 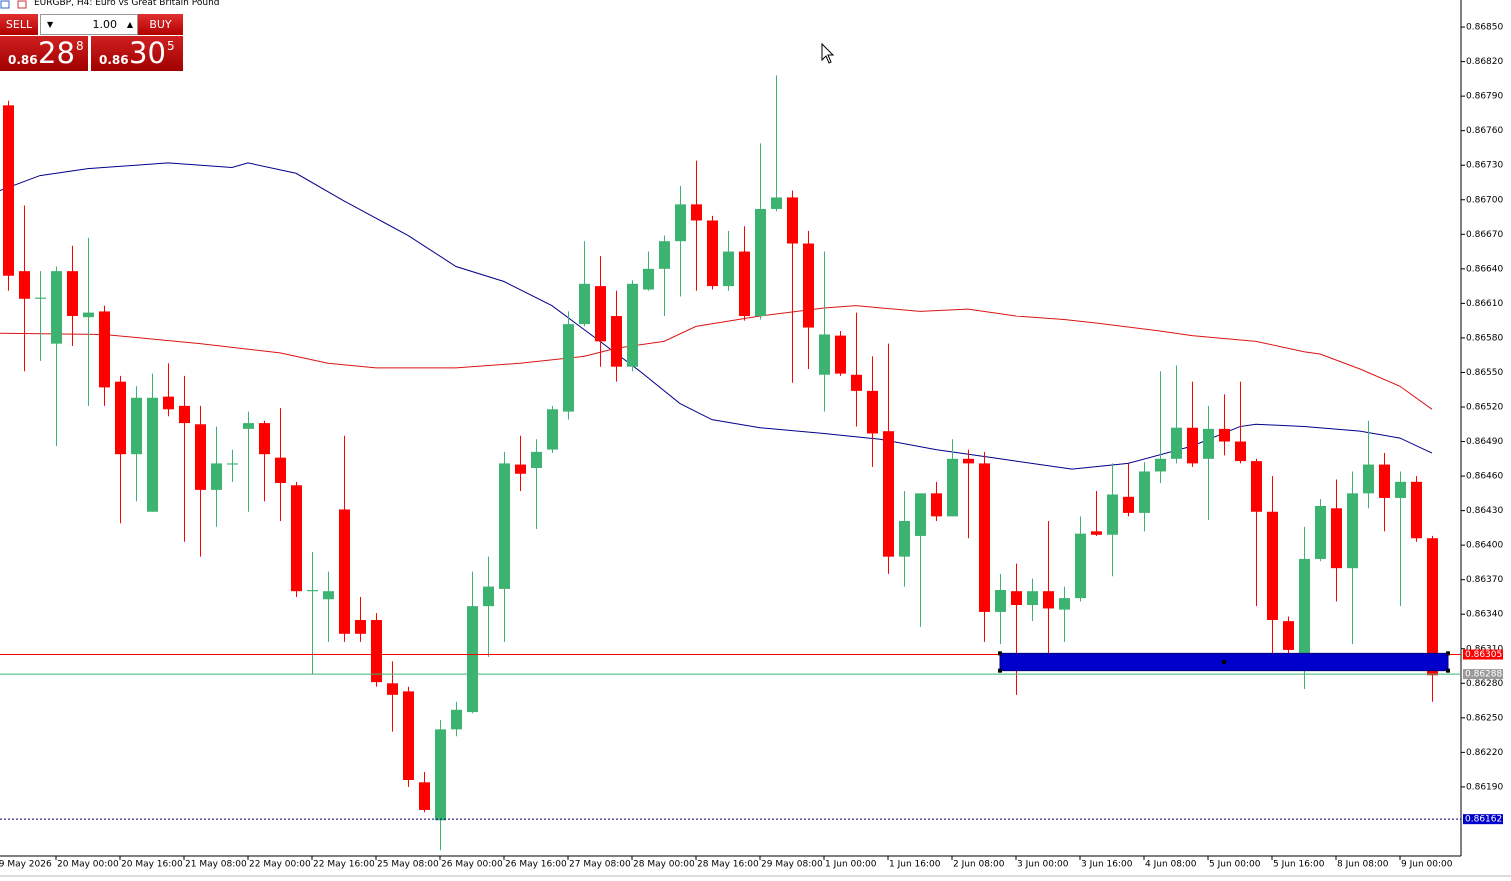 What do you see at coordinates (1171, 865) in the screenshot?
I see `x-tick-label: 4 Jun 08:00` at bounding box center [1171, 865].